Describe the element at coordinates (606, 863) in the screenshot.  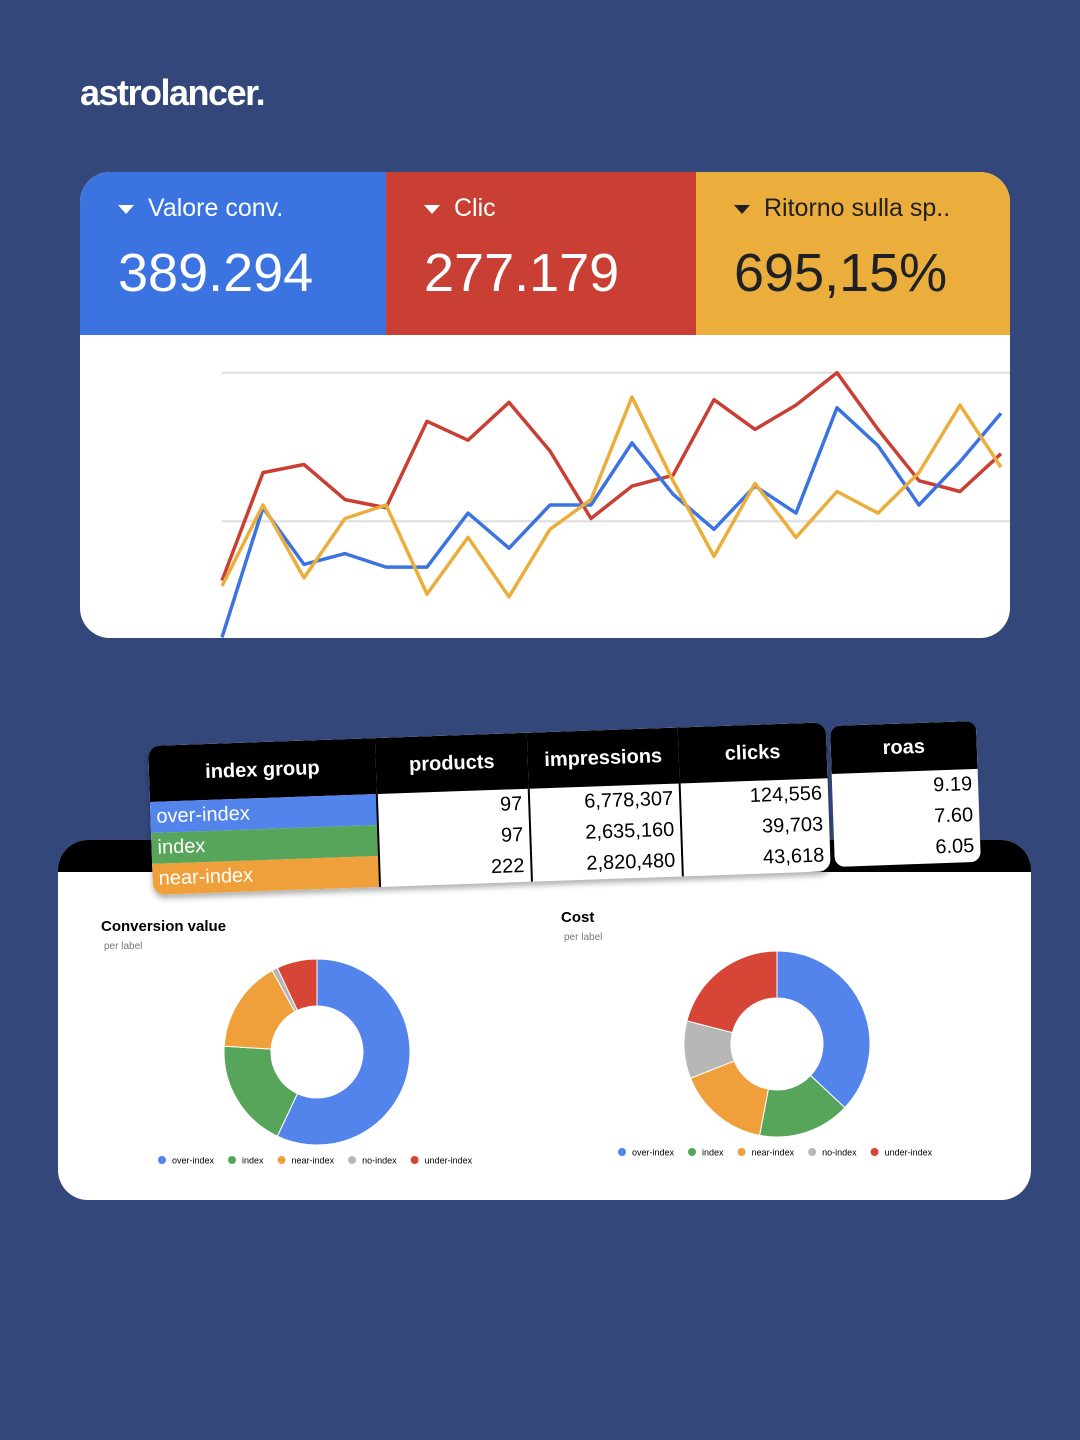
I see `table-cell: 2,820,480` at that location.